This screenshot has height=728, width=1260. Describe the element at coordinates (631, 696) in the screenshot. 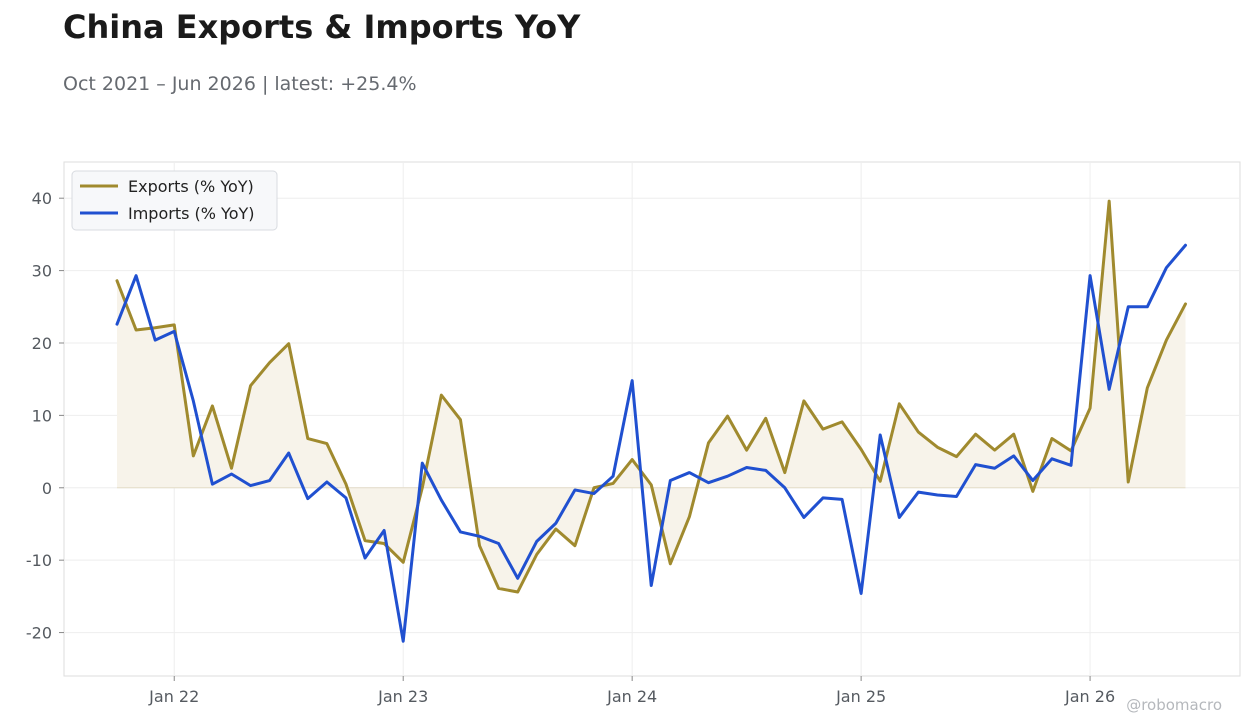

I see `x-tick-label: Jan 24` at that location.